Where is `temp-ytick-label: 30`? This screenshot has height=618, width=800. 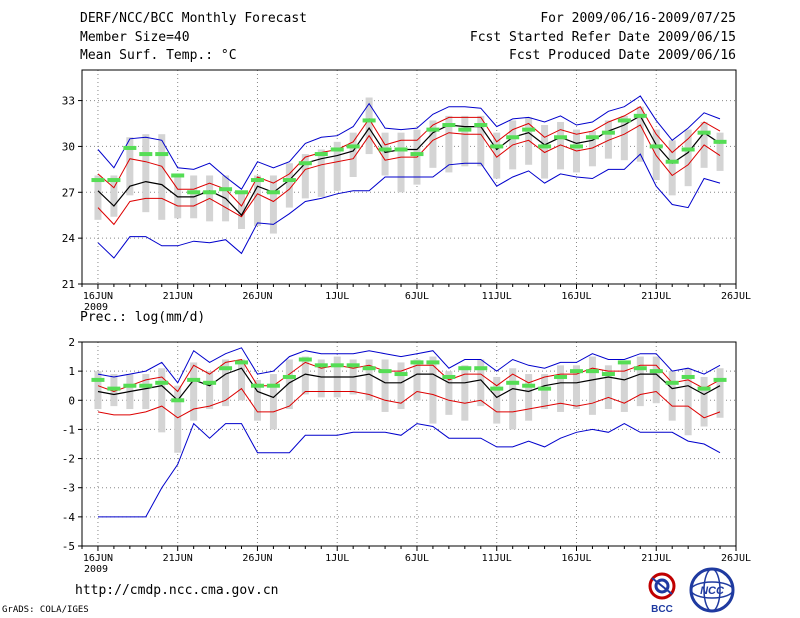
temp-ytick-label: 30 is located at coordinates (68, 146).